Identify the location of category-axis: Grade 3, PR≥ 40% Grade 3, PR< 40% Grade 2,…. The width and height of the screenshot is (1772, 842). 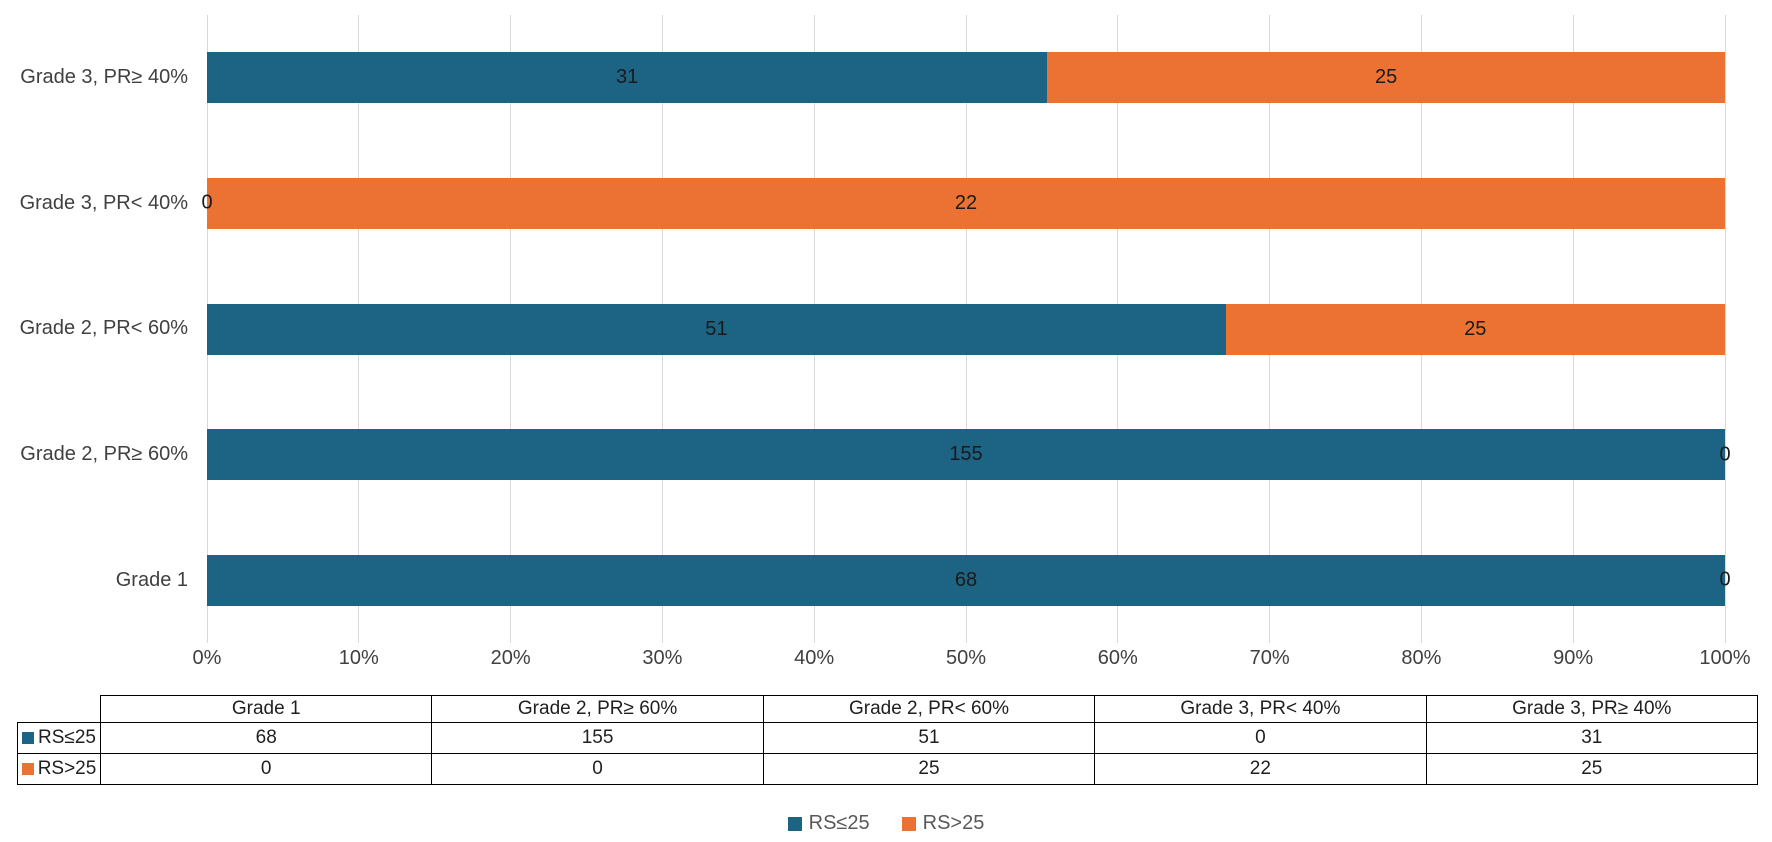
(94, 329).